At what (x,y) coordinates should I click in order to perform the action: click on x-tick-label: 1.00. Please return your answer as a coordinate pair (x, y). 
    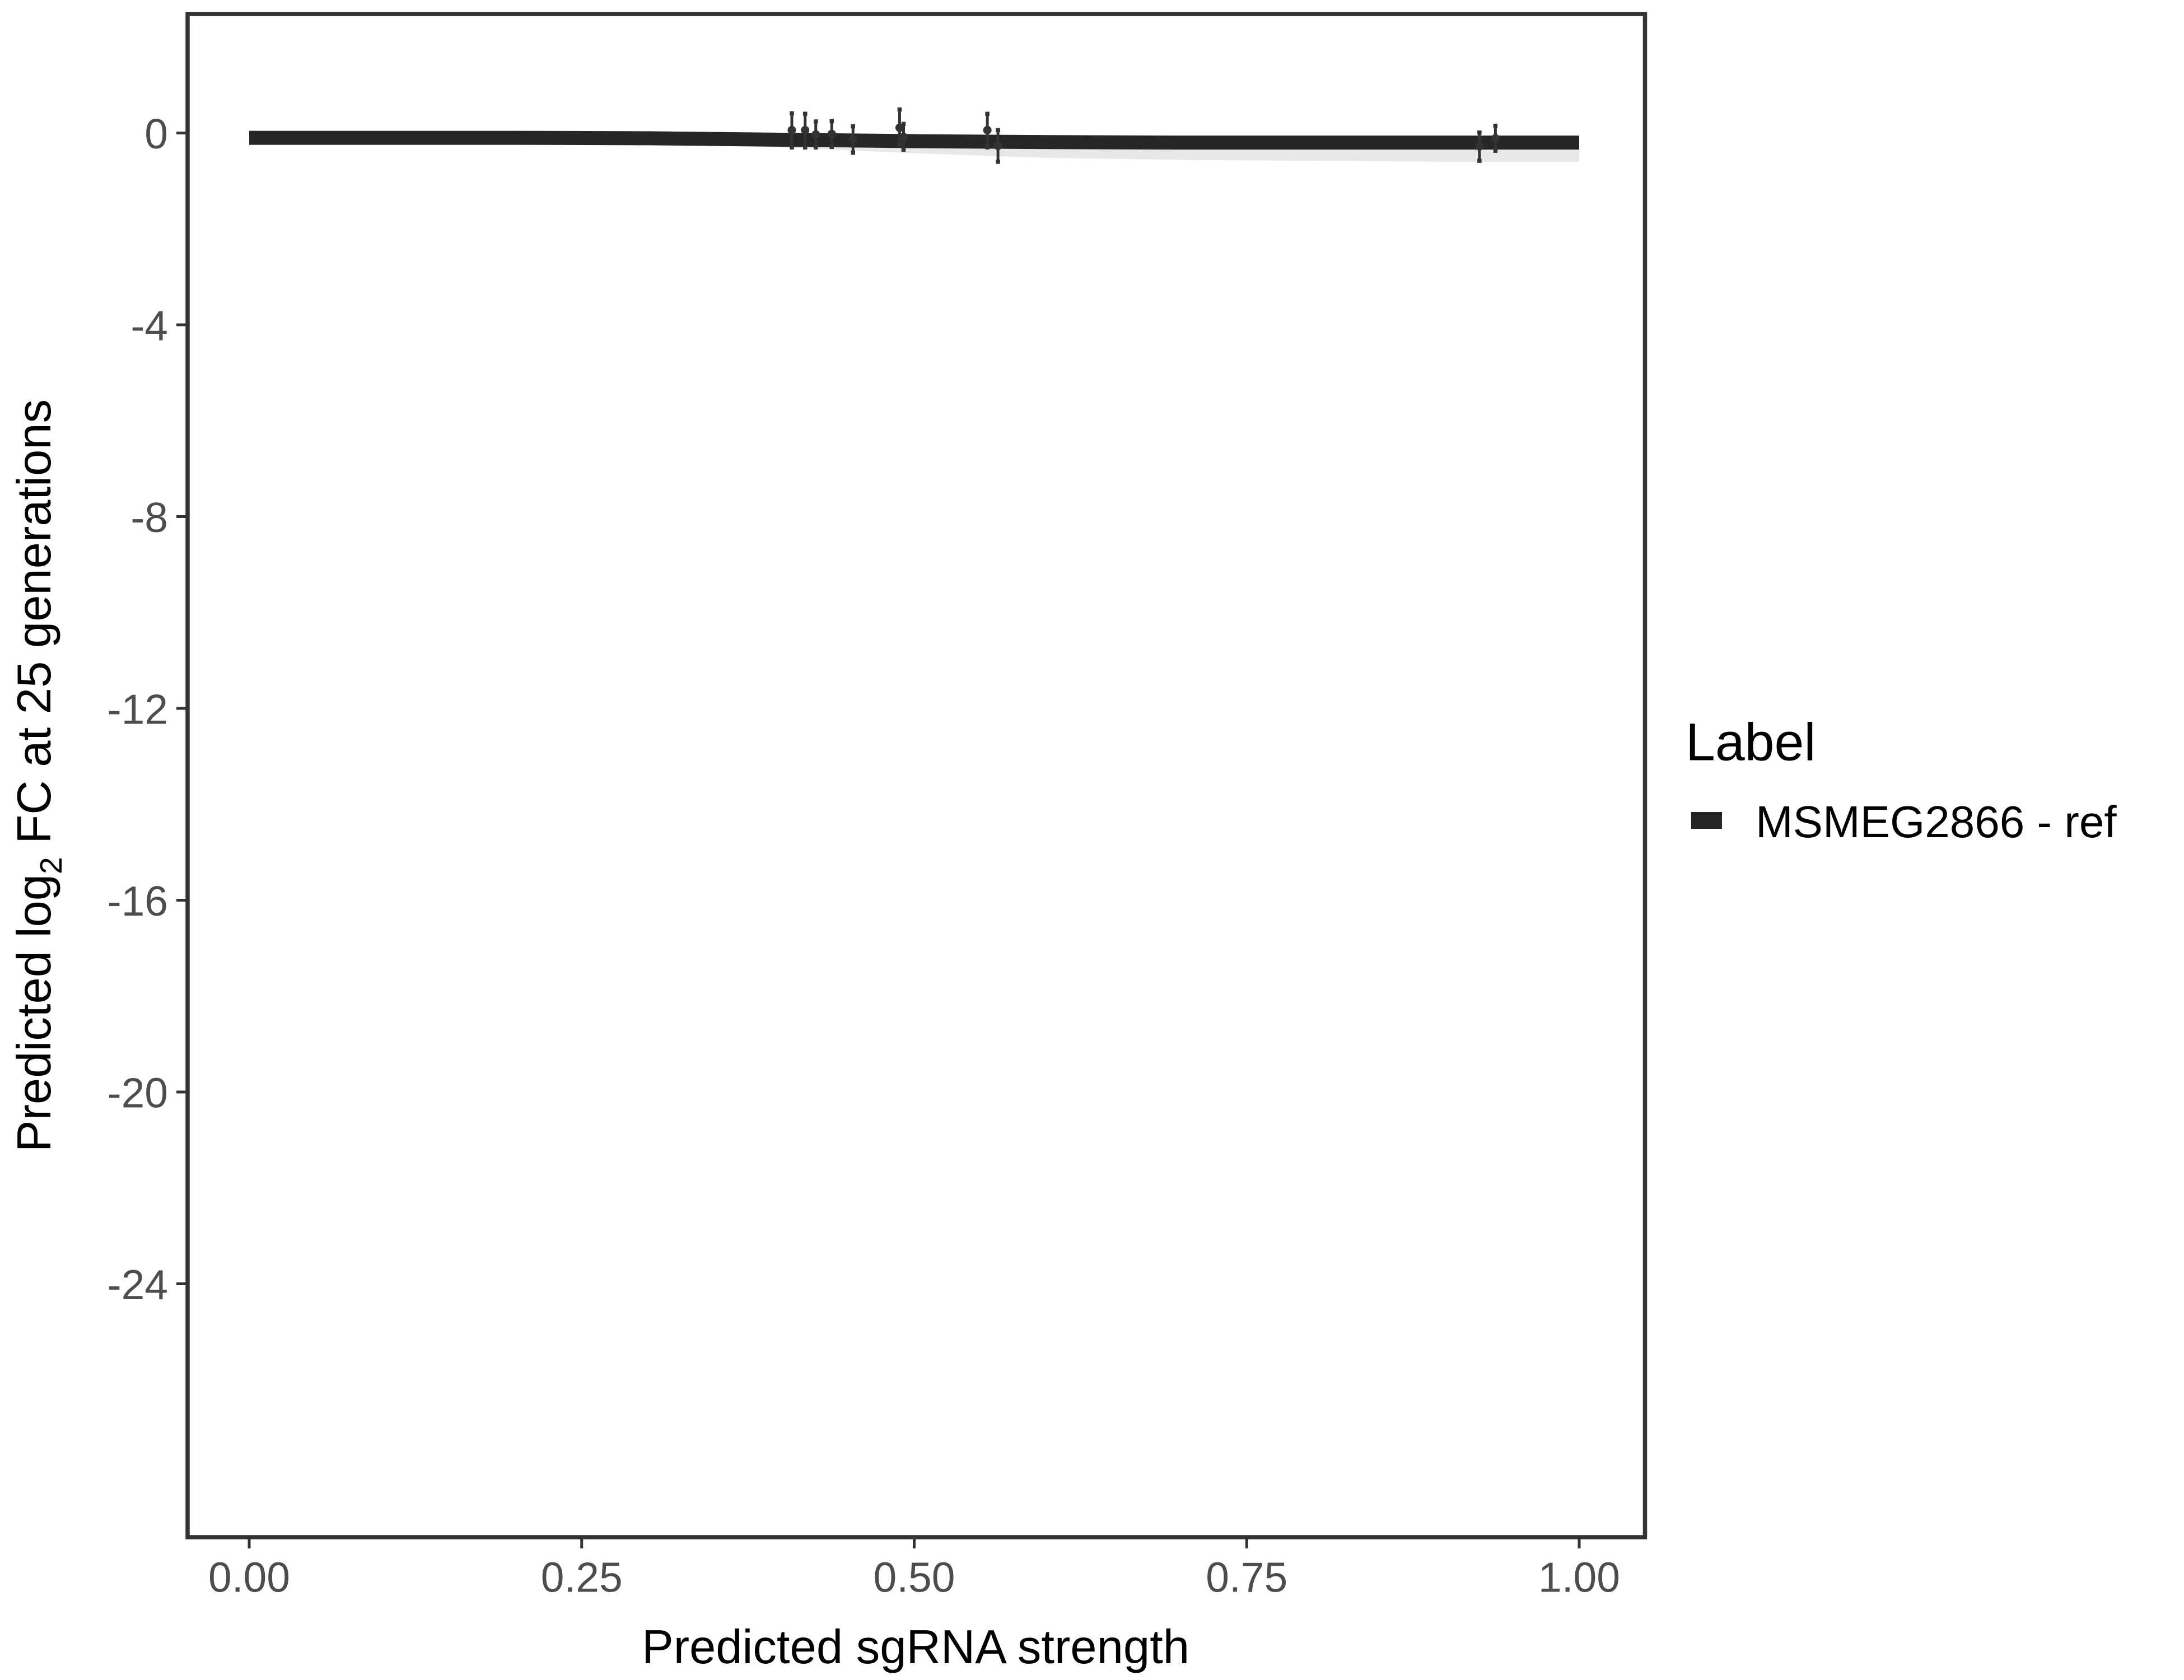
    Looking at the image, I should click on (1579, 1578).